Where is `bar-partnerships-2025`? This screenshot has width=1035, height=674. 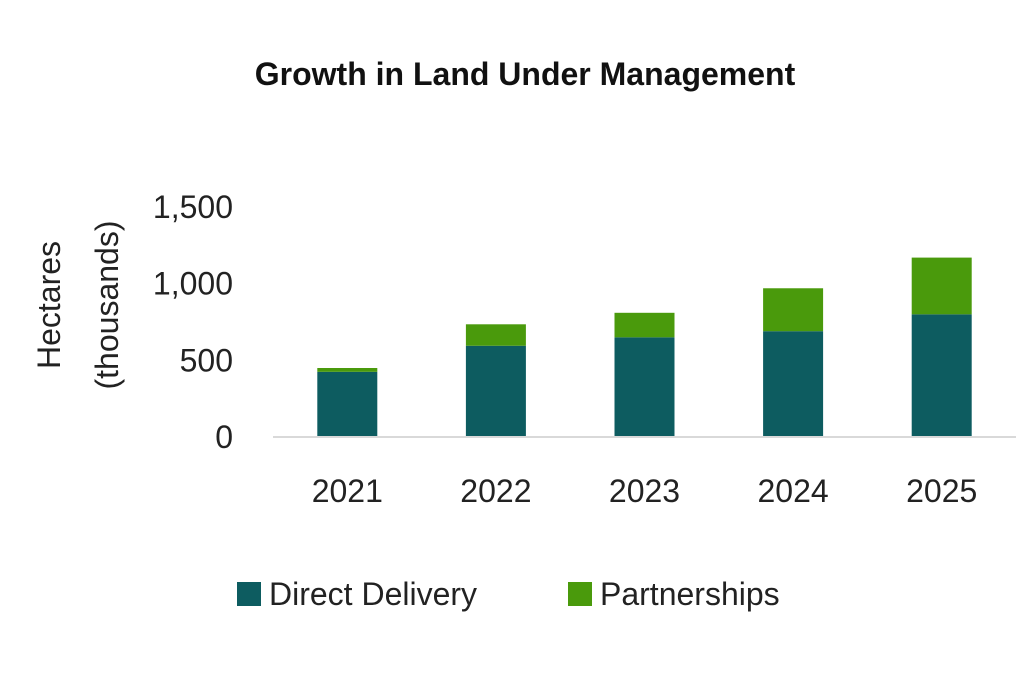 bar-partnerships-2025 is located at coordinates (941, 286).